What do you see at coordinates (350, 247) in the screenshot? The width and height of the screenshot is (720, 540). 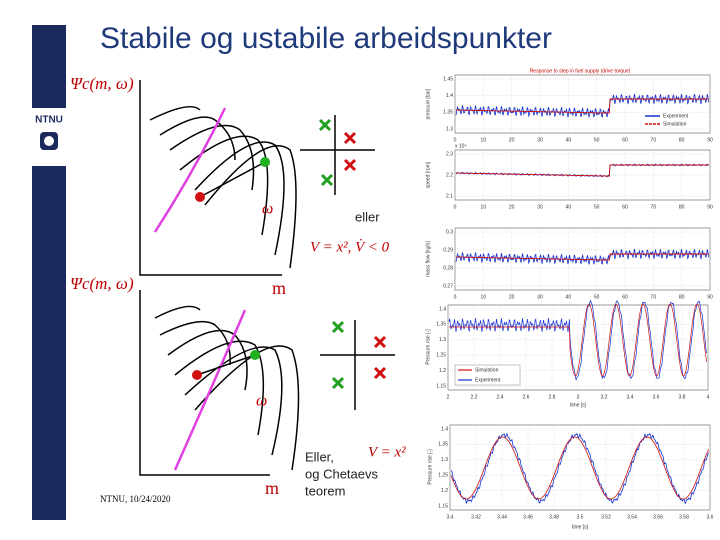 I see `formula: V = x², V̇ < 0` at bounding box center [350, 247].